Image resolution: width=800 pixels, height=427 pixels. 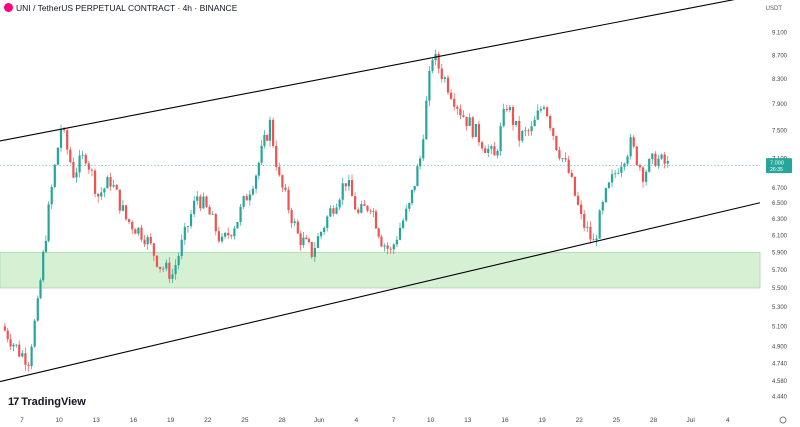 What do you see at coordinates (773, 9) in the screenshot?
I see `currency-label: USDT` at bounding box center [773, 9].